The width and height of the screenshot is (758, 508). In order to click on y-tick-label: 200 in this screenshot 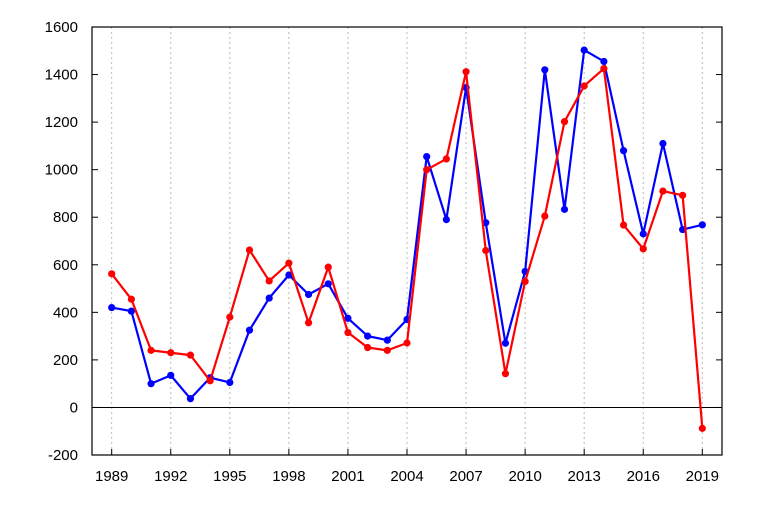, I will do `click(65, 360)`.